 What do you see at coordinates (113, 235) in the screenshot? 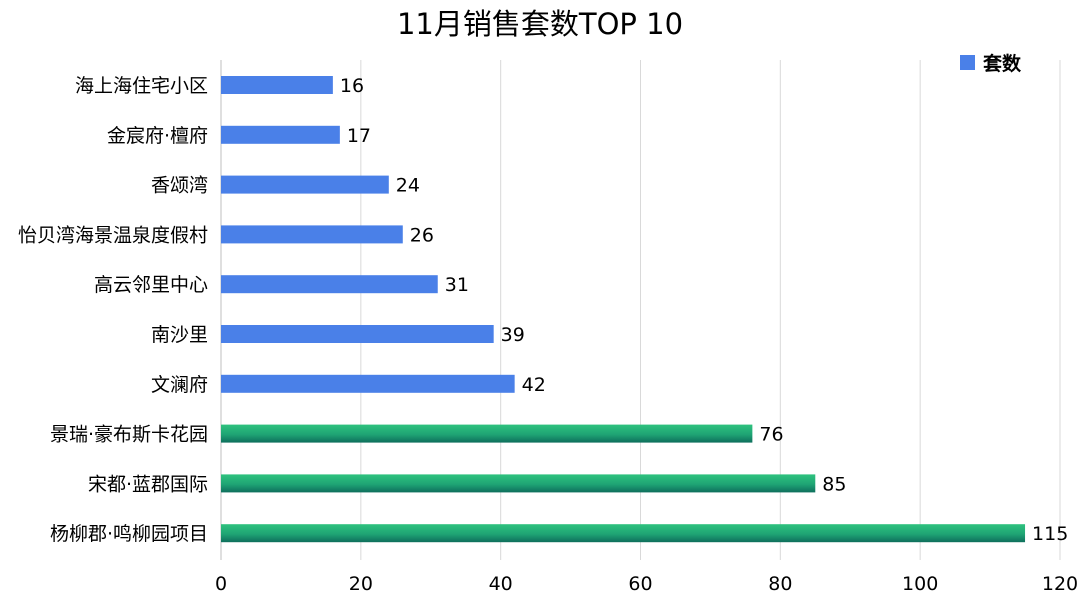
I see `category-label: 怡贝湾海景温泉度假村` at bounding box center [113, 235].